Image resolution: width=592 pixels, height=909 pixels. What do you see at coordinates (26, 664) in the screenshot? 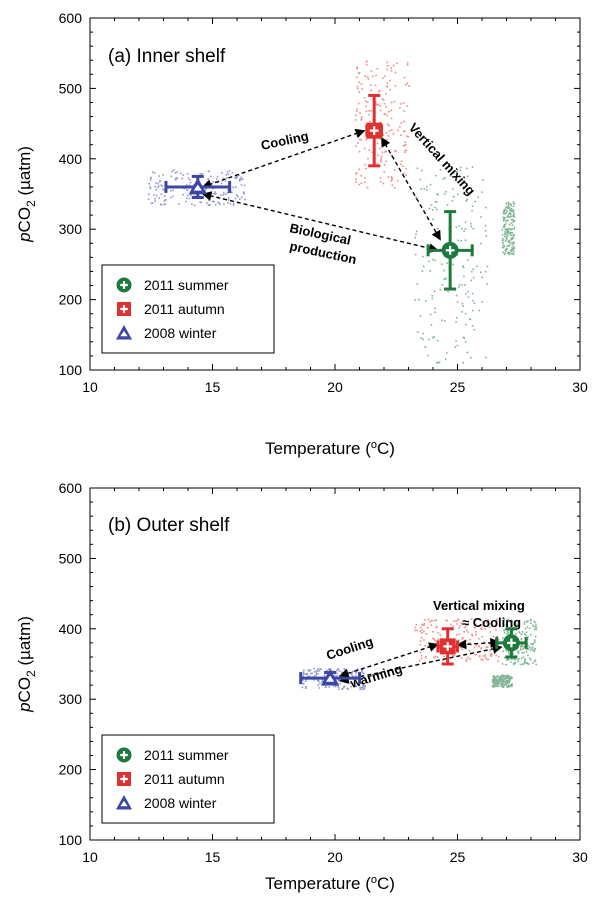
I see `y-axis-label: pCO2 (µatm)` at bounding box center [26, 664].